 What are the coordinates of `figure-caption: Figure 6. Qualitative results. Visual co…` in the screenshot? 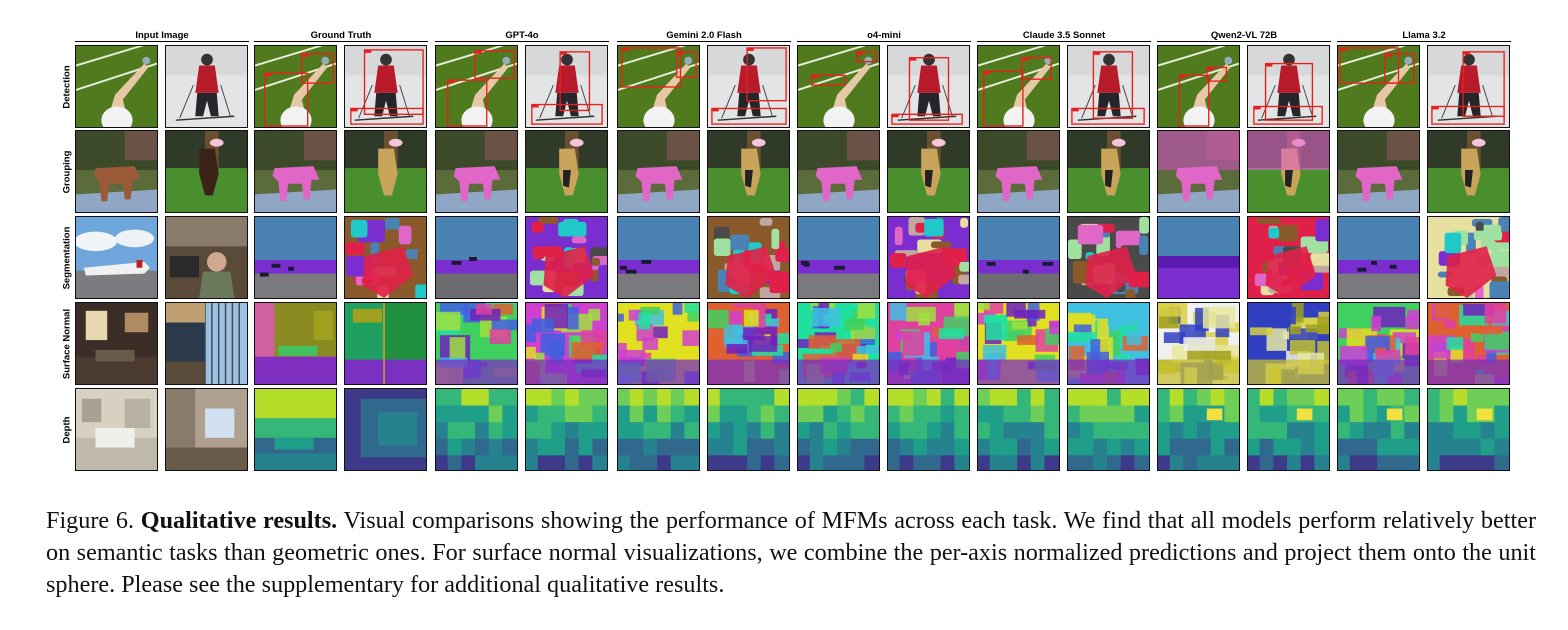 It's located at (791, 553).